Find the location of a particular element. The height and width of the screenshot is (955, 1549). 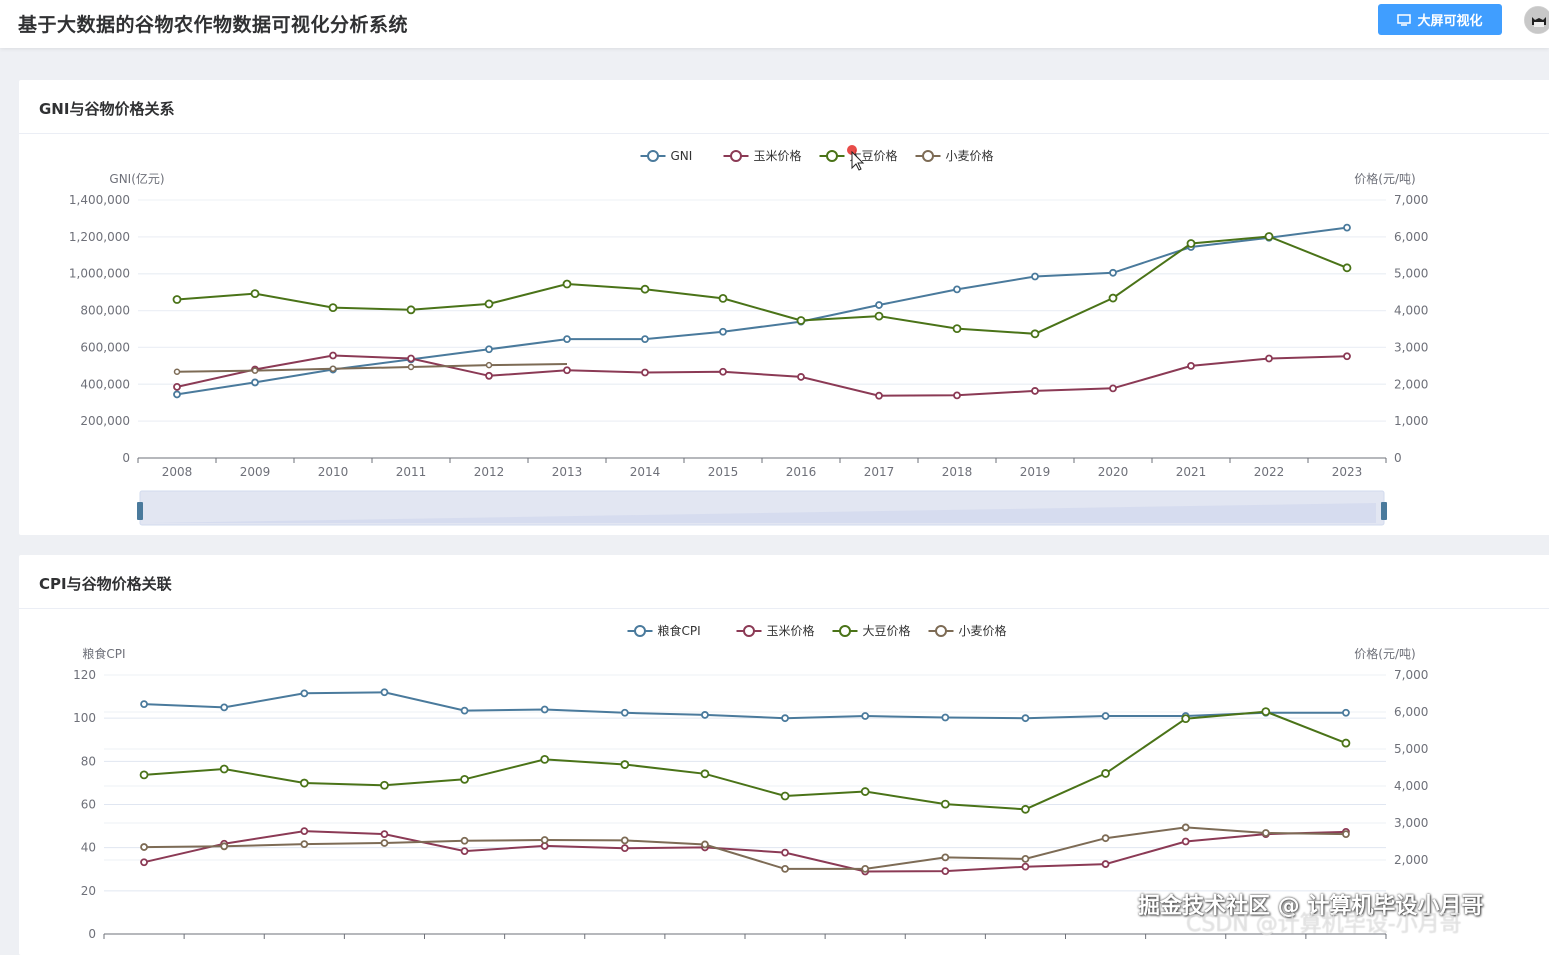

y-axis-title: 粮食CPI is located at coordinates (103, 653).